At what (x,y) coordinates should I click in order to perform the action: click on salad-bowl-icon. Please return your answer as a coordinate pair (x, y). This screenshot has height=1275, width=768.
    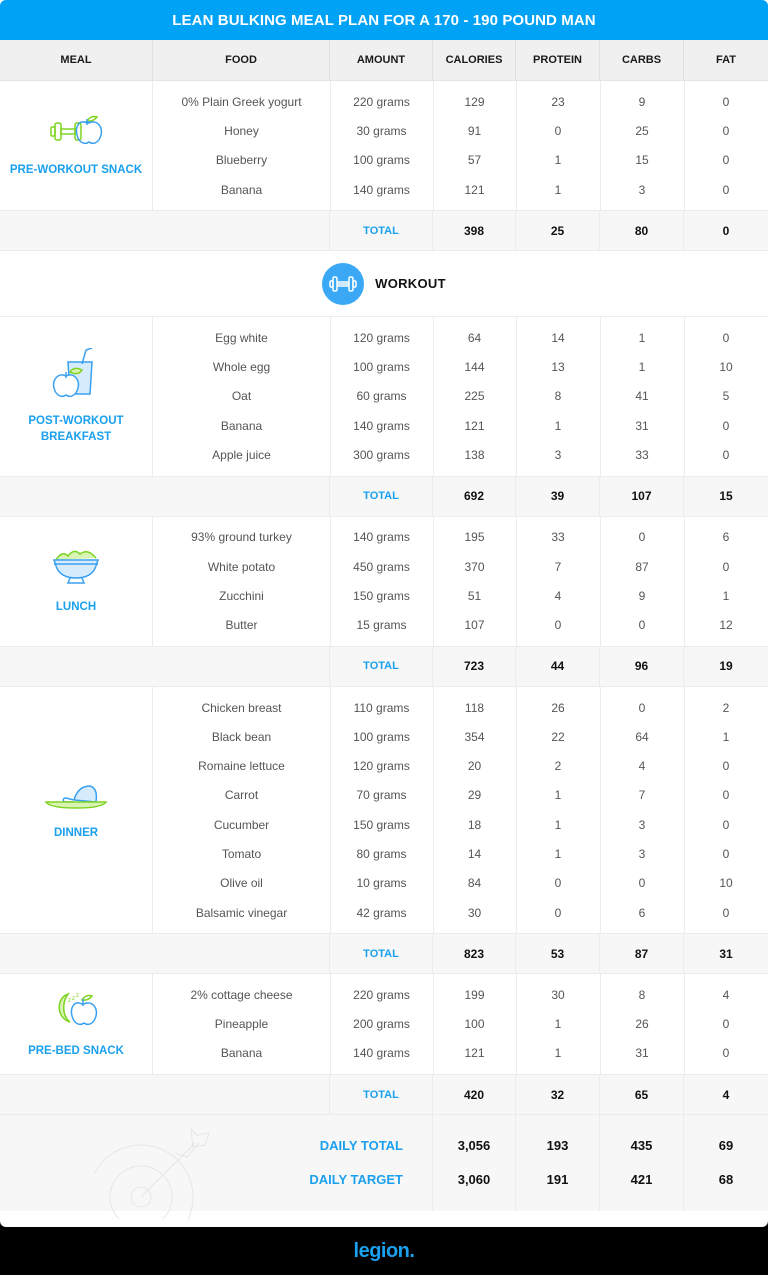
    Looking at the image, I should click on (76, 569).